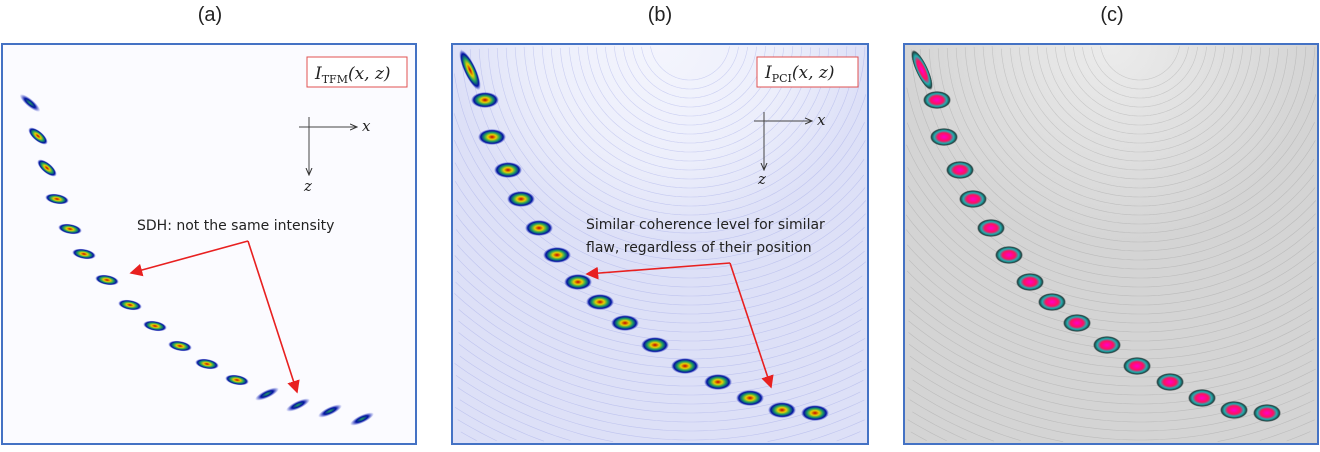 The image size is (1320, 452). Describe the element at coordinates (699, 248) in the screenshot. I see `panel-b-annotation-line2: flaw, regardless of their position` at that location.